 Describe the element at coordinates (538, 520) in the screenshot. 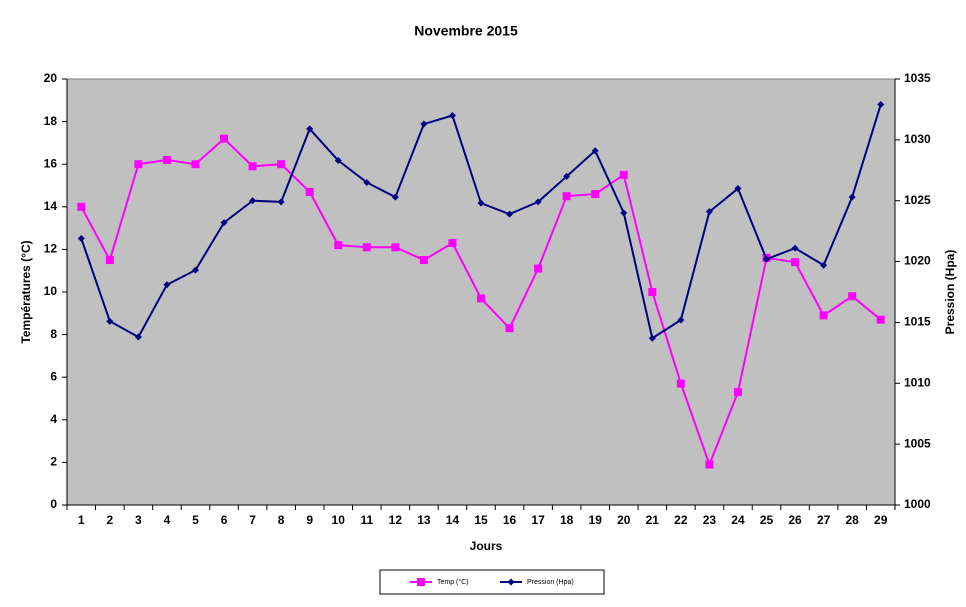

I see `x-tick-label: 17` at that location.